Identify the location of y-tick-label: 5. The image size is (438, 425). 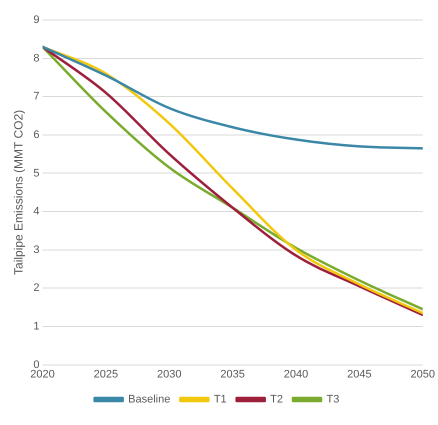
(36, 173).